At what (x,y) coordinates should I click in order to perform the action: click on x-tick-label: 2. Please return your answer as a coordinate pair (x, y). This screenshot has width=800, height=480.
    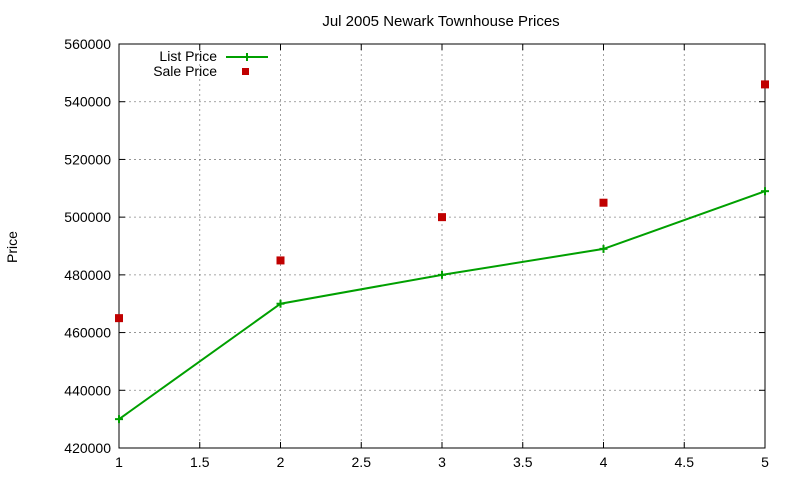
    Looking at the image, I should click on (281, 462).